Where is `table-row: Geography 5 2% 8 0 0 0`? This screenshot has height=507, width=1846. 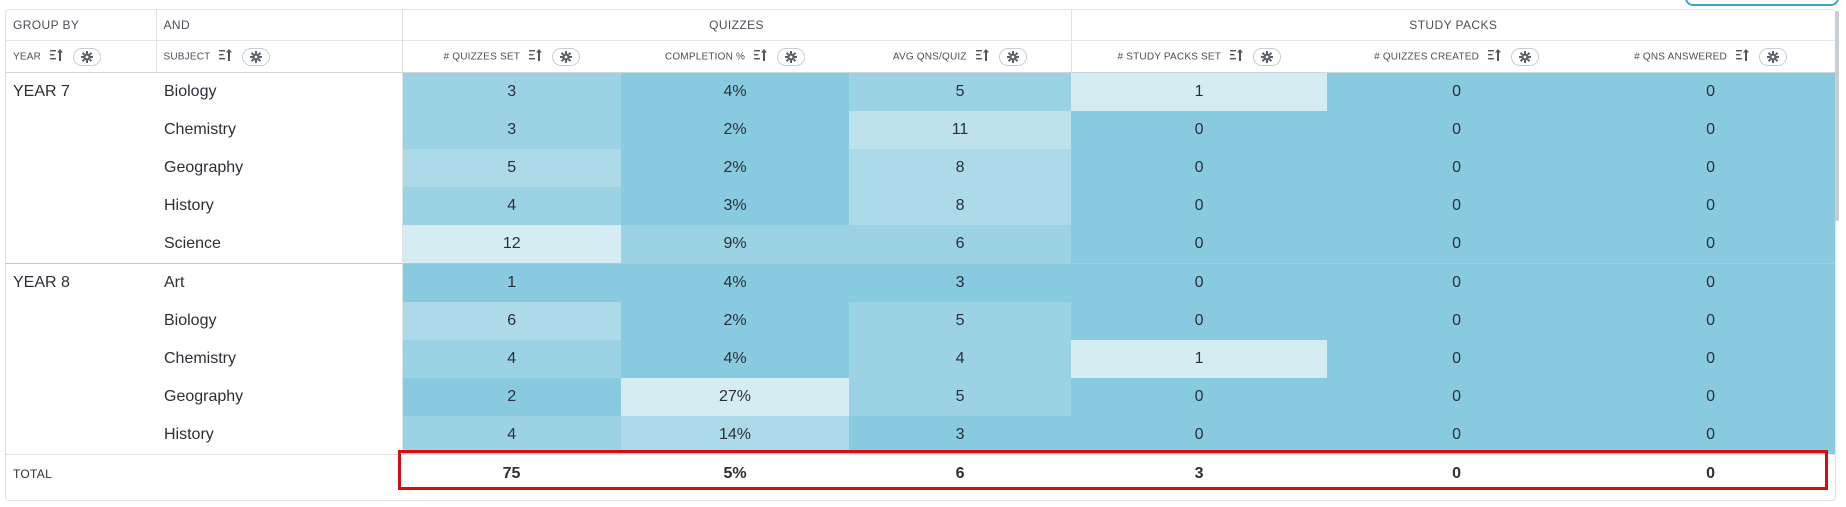
table-row: Geography 5 2% 8 0 0 0 is located at coordinates (920, 168).